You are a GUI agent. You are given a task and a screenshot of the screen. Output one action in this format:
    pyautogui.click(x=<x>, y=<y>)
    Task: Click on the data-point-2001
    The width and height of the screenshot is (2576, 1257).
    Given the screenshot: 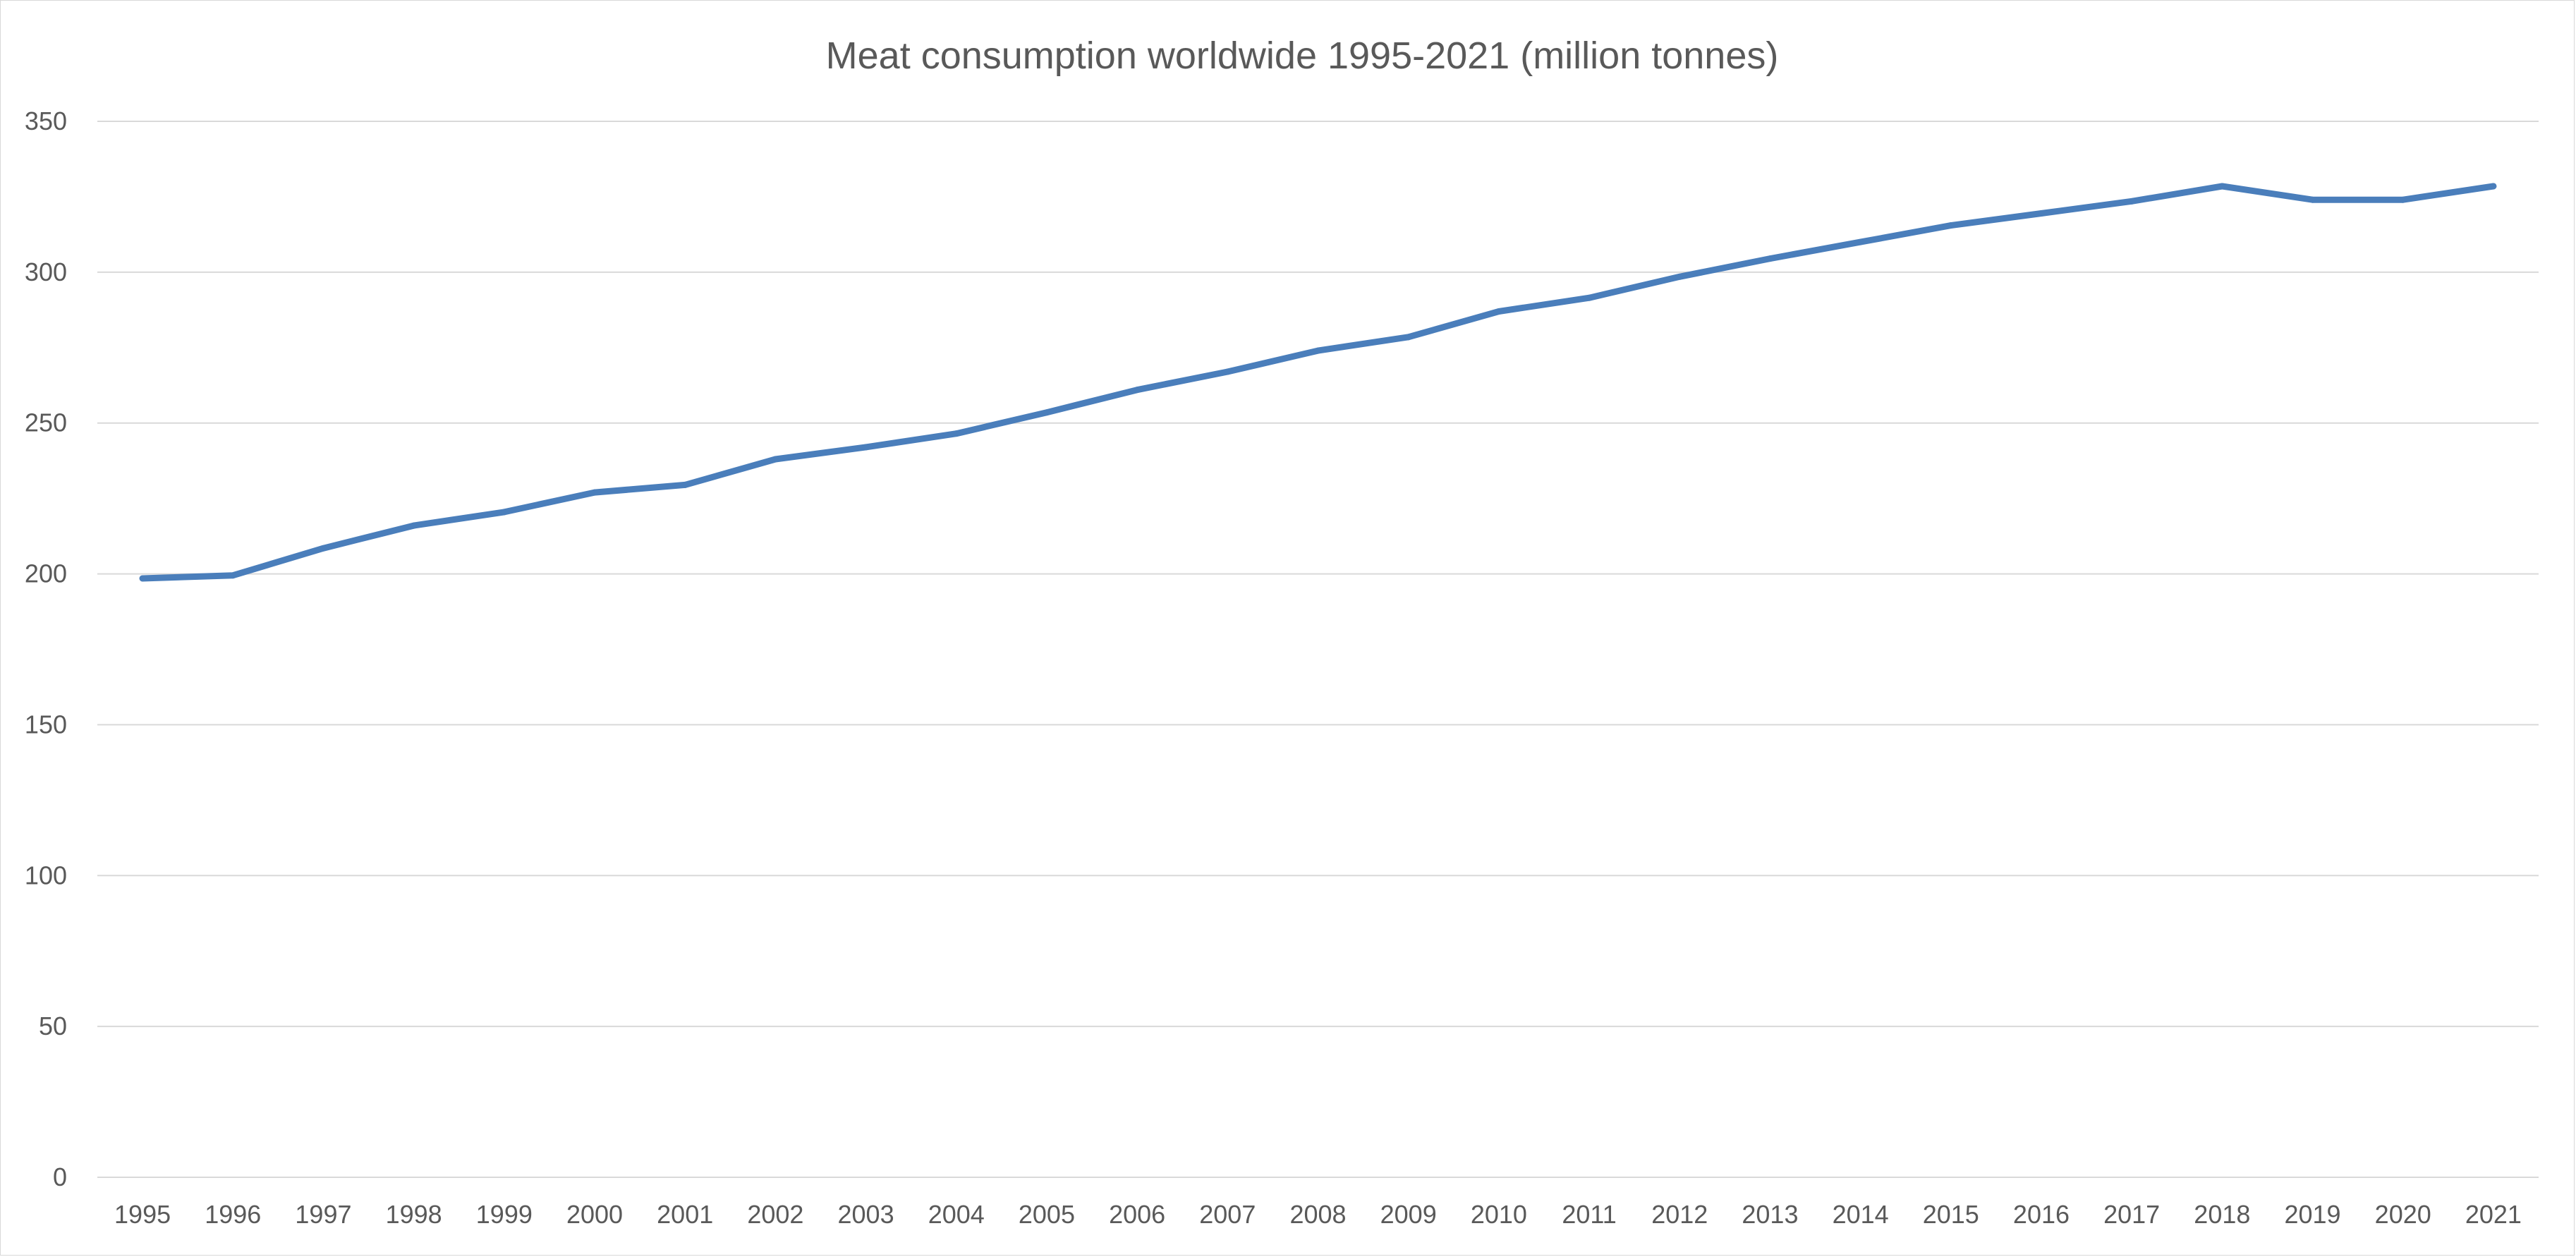 What is the action you would take?
    pyautogui.click(x=684, y=484)
    